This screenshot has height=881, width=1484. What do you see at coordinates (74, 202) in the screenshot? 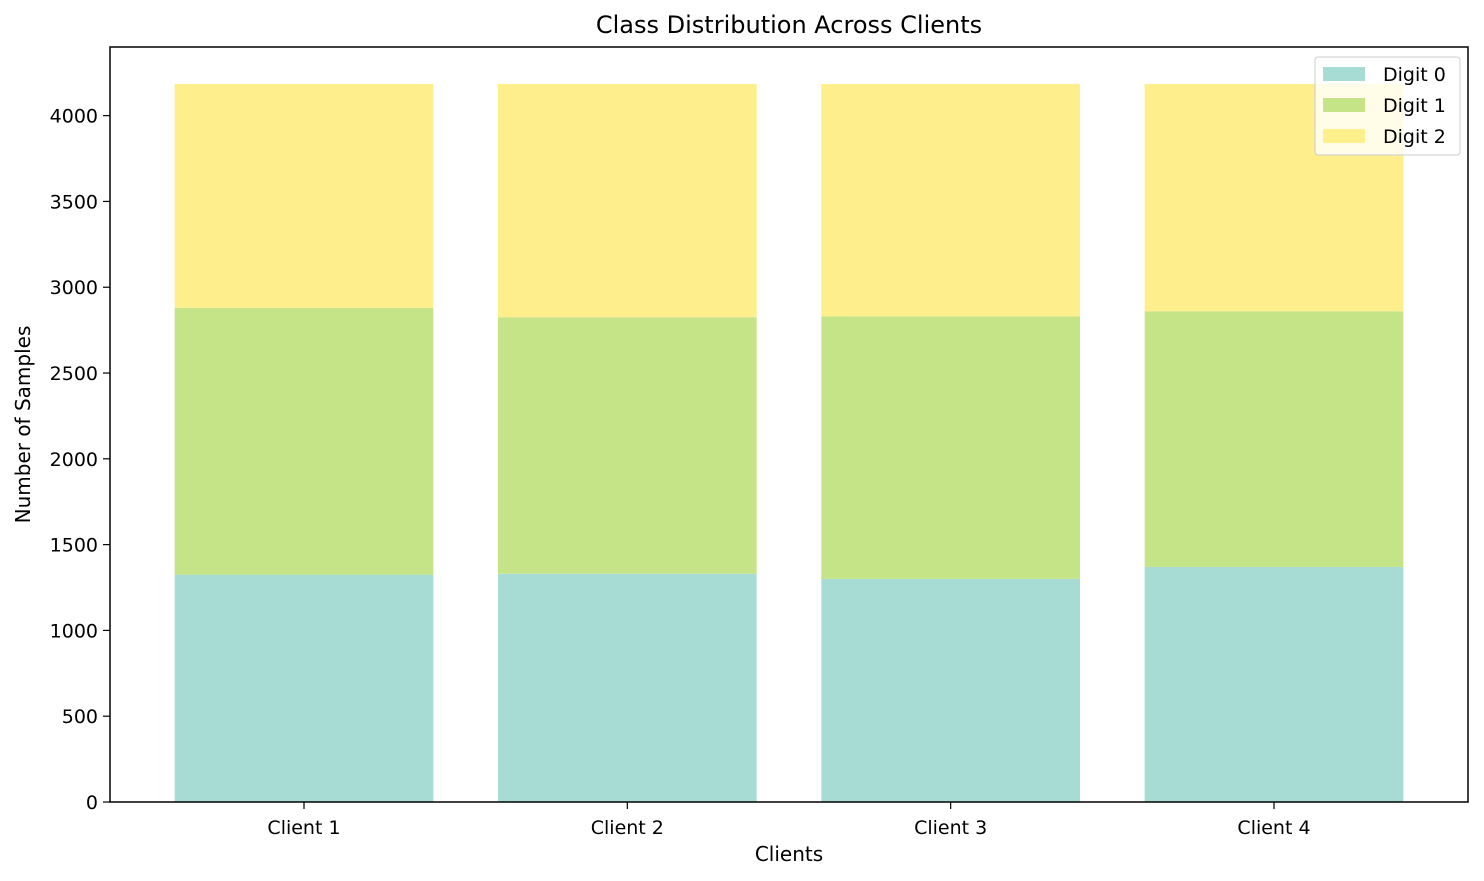
I see `y-tick-label: 3500` at bounding box center [74, 202].